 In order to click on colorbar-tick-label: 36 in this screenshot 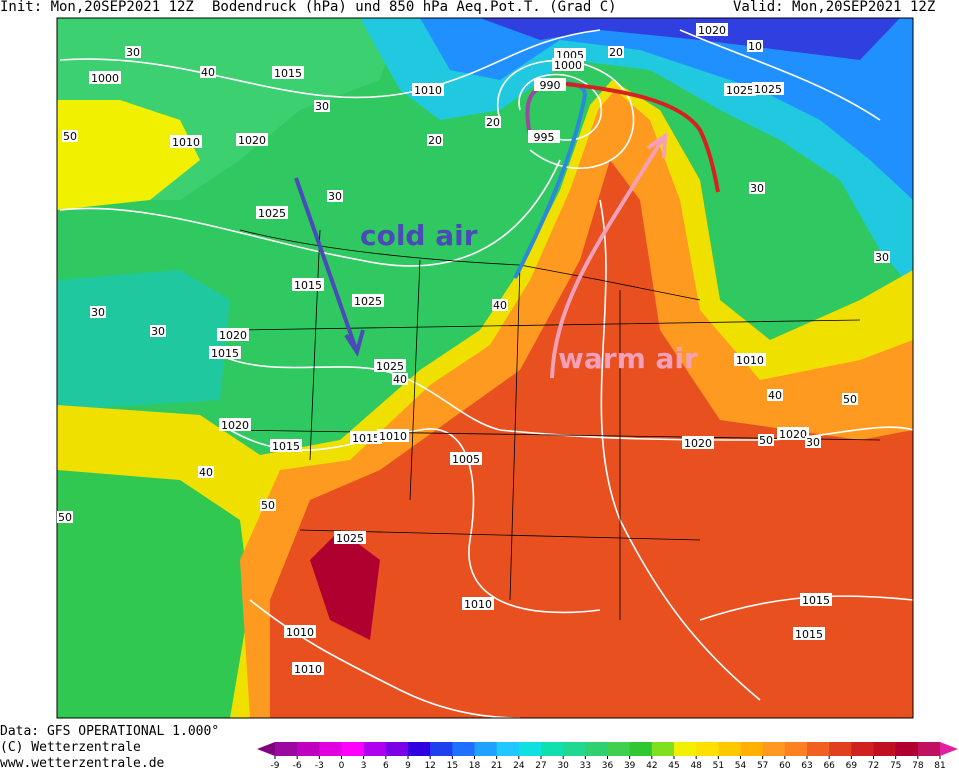, I will do `click(608, 765)`.